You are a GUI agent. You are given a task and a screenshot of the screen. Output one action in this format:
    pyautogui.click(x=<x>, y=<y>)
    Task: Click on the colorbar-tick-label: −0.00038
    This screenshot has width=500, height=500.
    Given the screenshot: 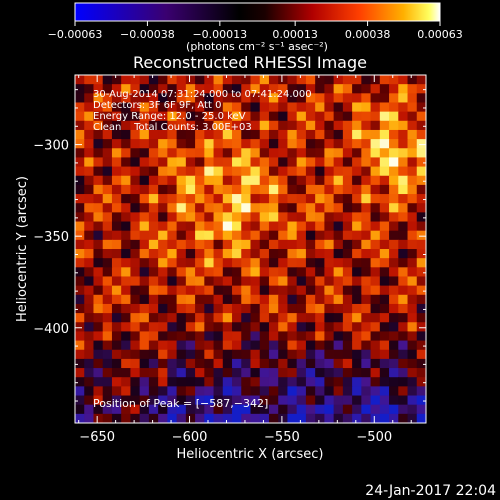 What is the action you would take?
    pyautogui.click(x=147, y=34)
    